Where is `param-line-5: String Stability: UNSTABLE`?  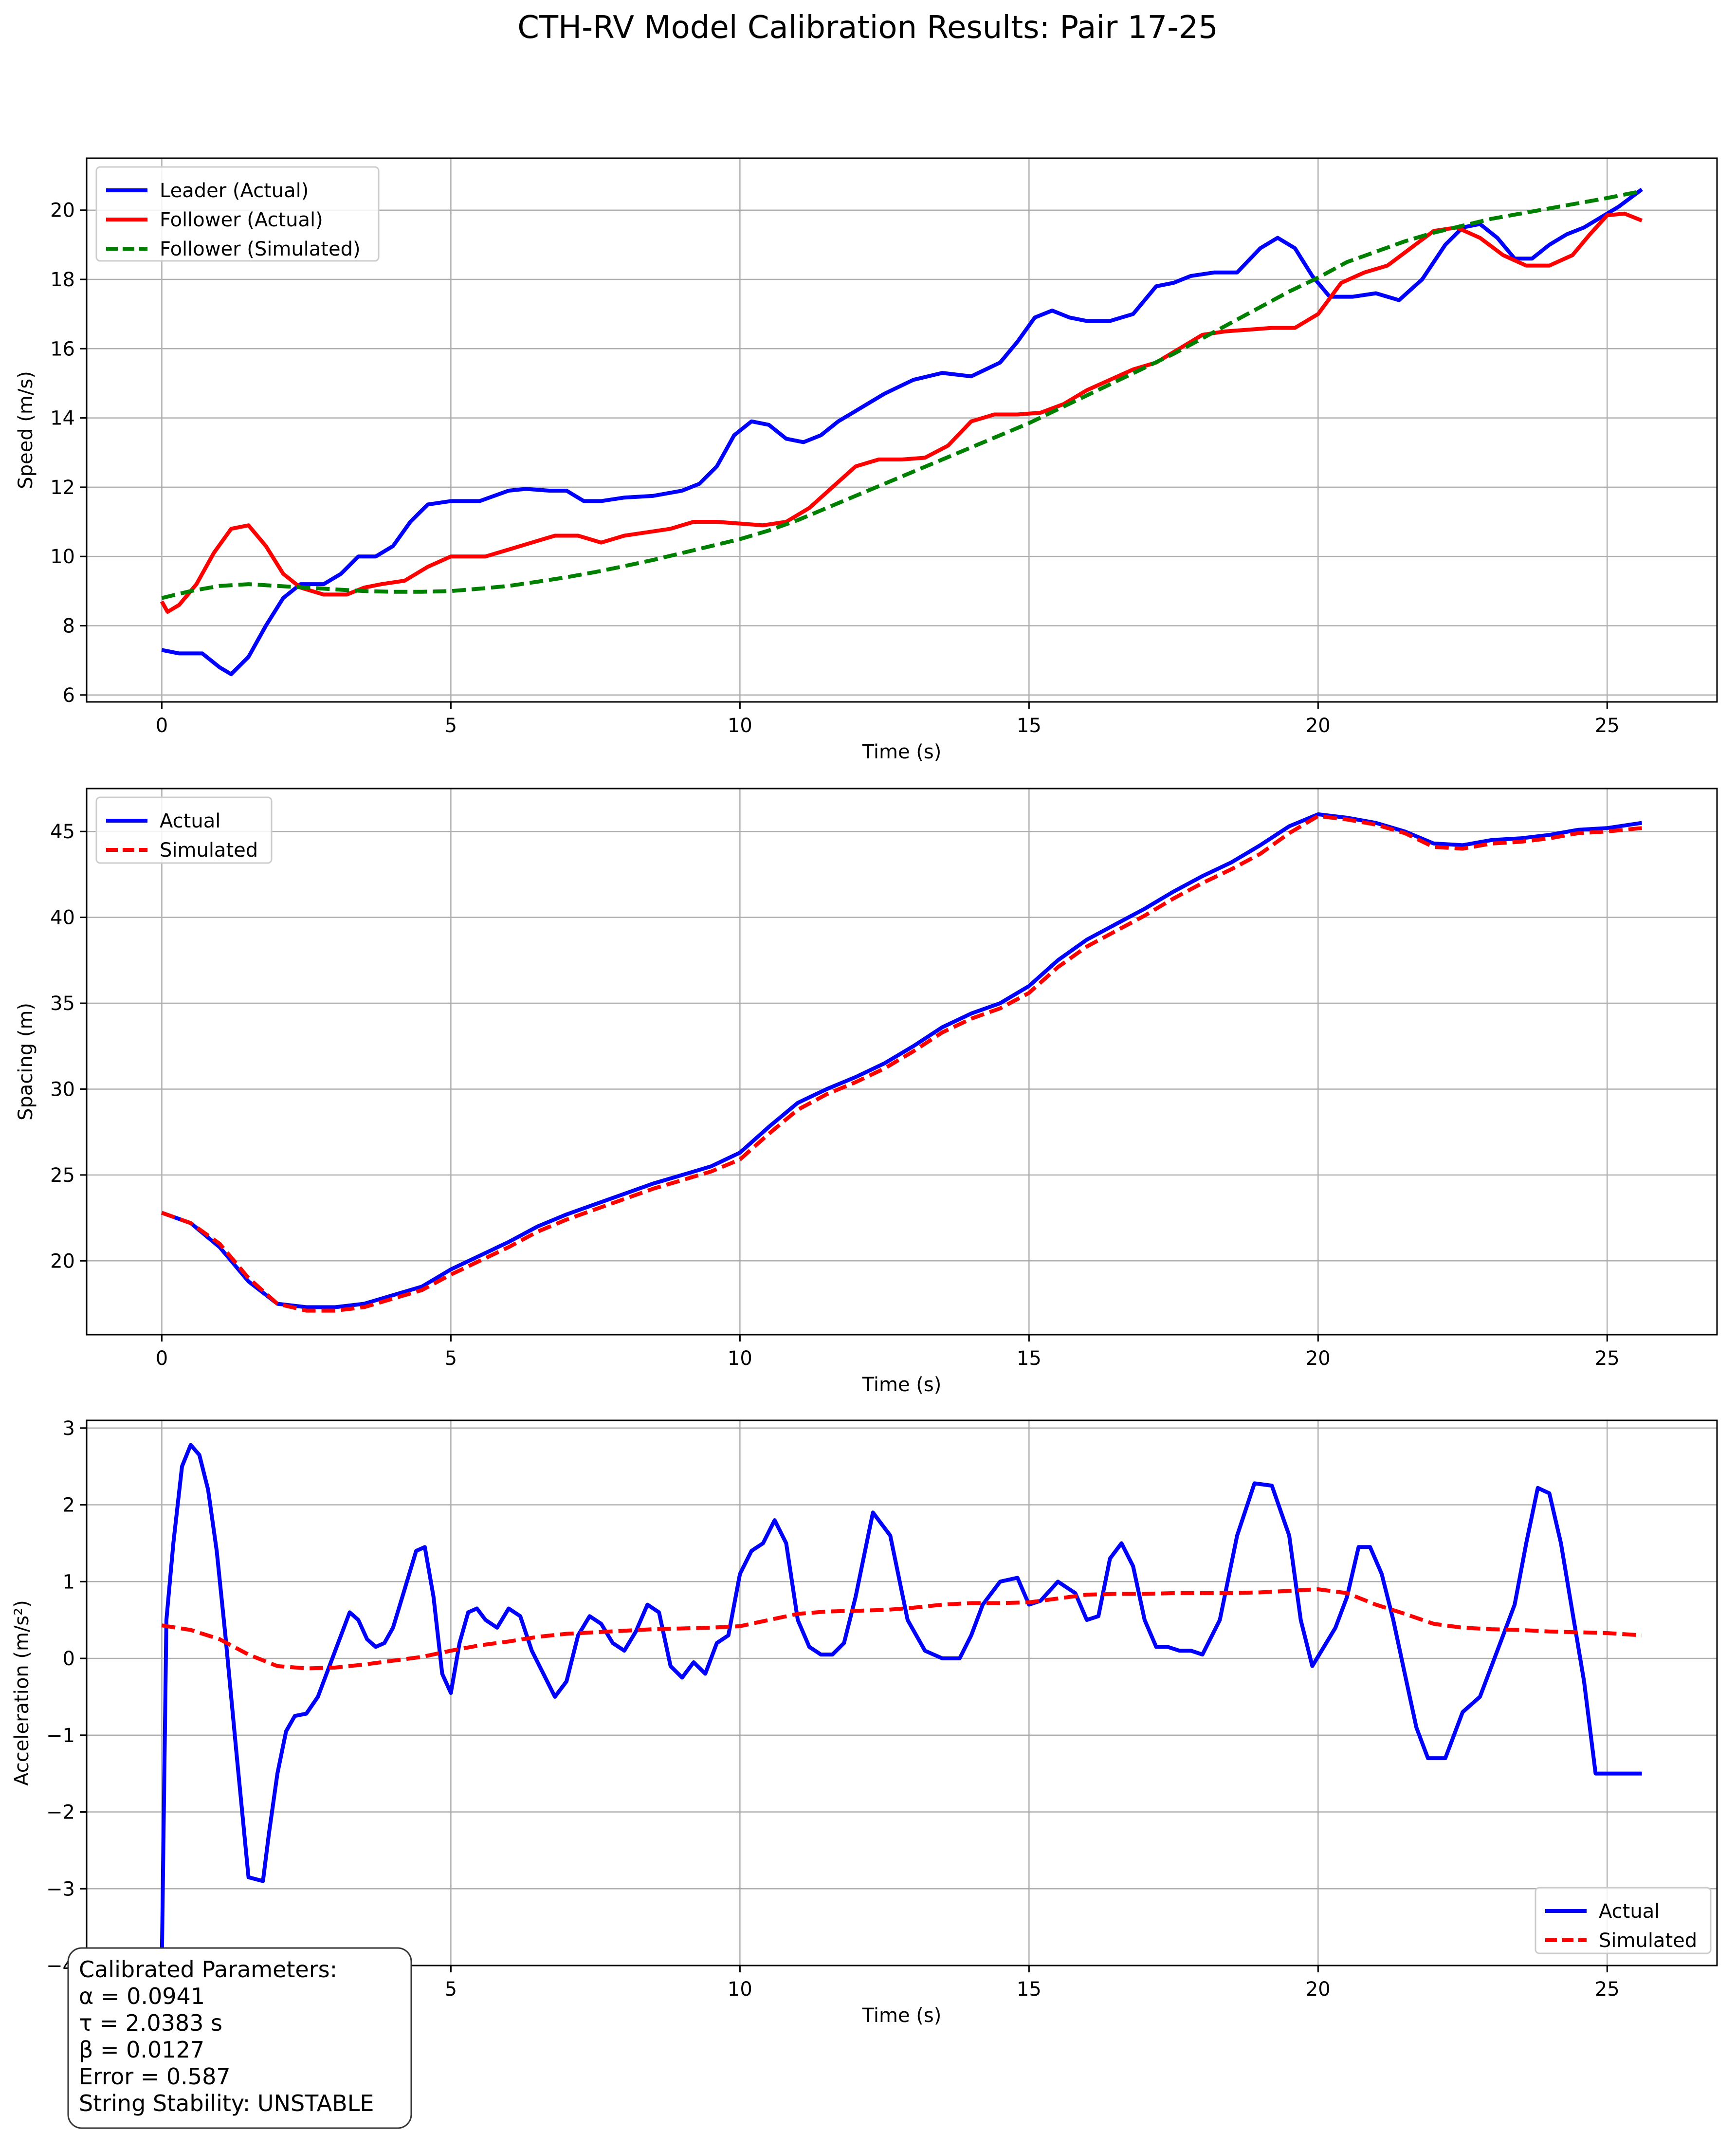
param-line-5: String Stability: UNSTABLE is located at coordinates (227, 2103).